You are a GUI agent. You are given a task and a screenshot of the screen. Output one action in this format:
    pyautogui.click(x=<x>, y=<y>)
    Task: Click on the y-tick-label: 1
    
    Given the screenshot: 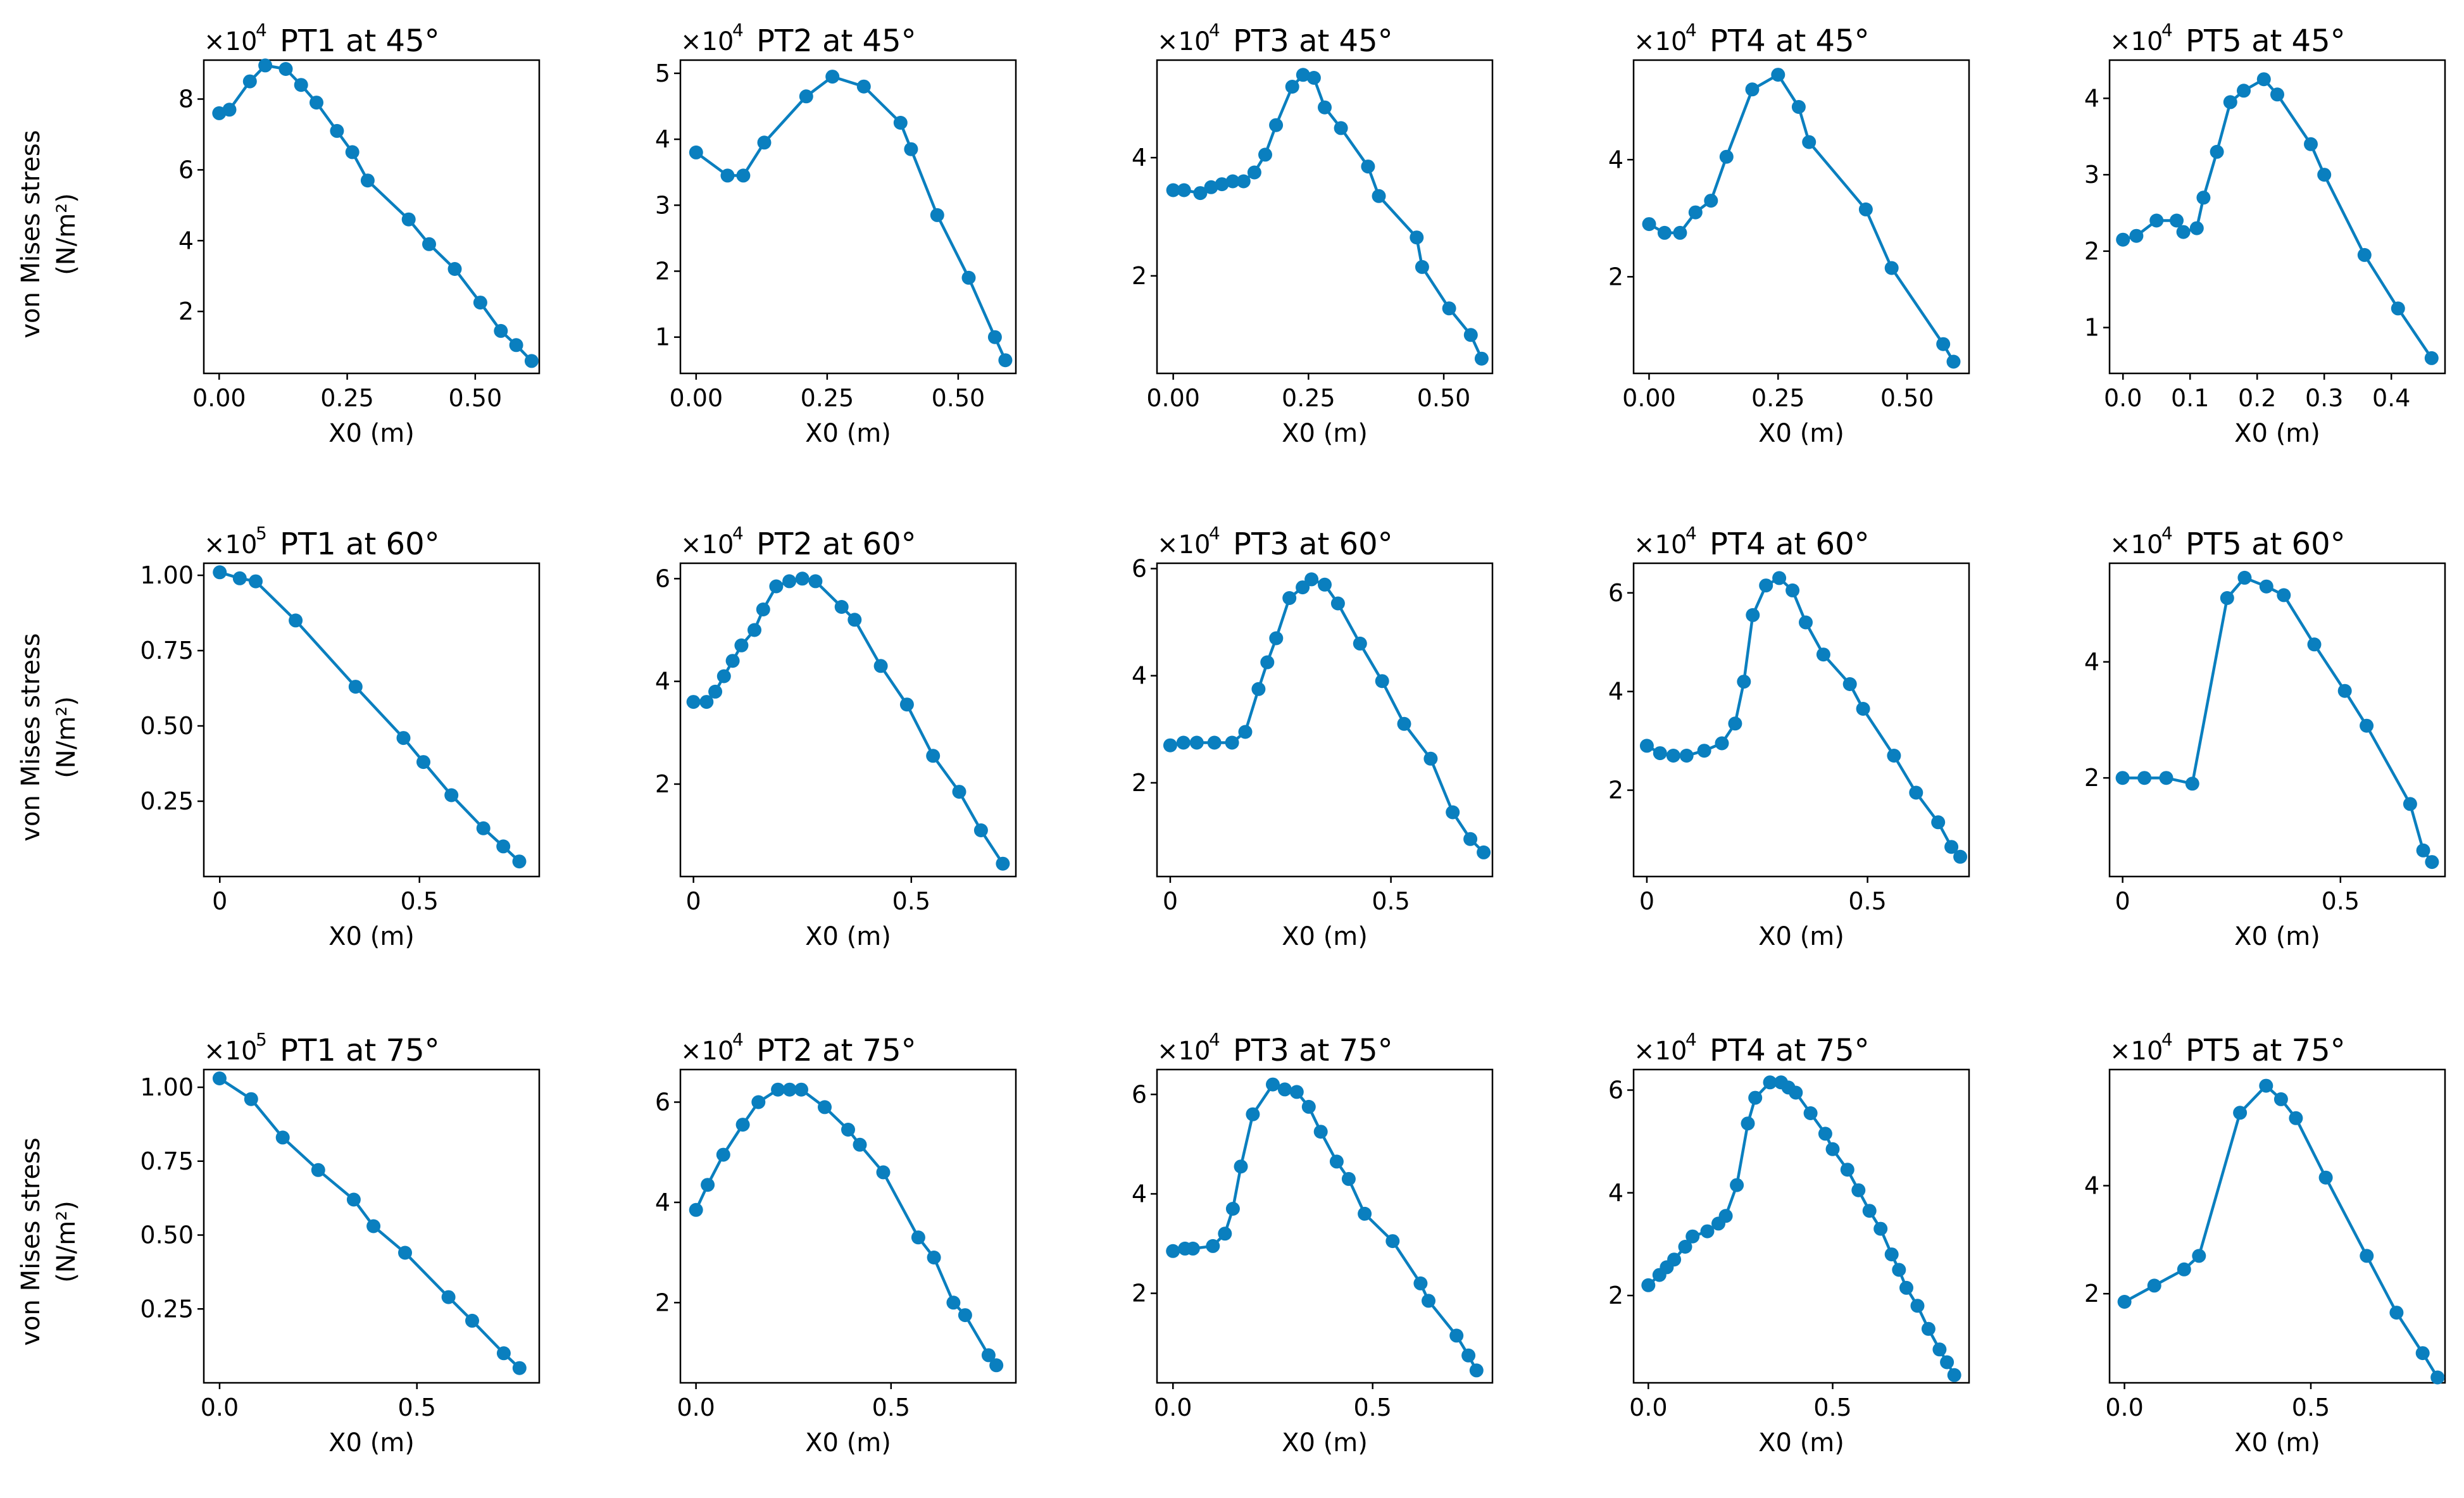 What is the action you would take?
    pyautogui.click(x=2091, y=328)
    